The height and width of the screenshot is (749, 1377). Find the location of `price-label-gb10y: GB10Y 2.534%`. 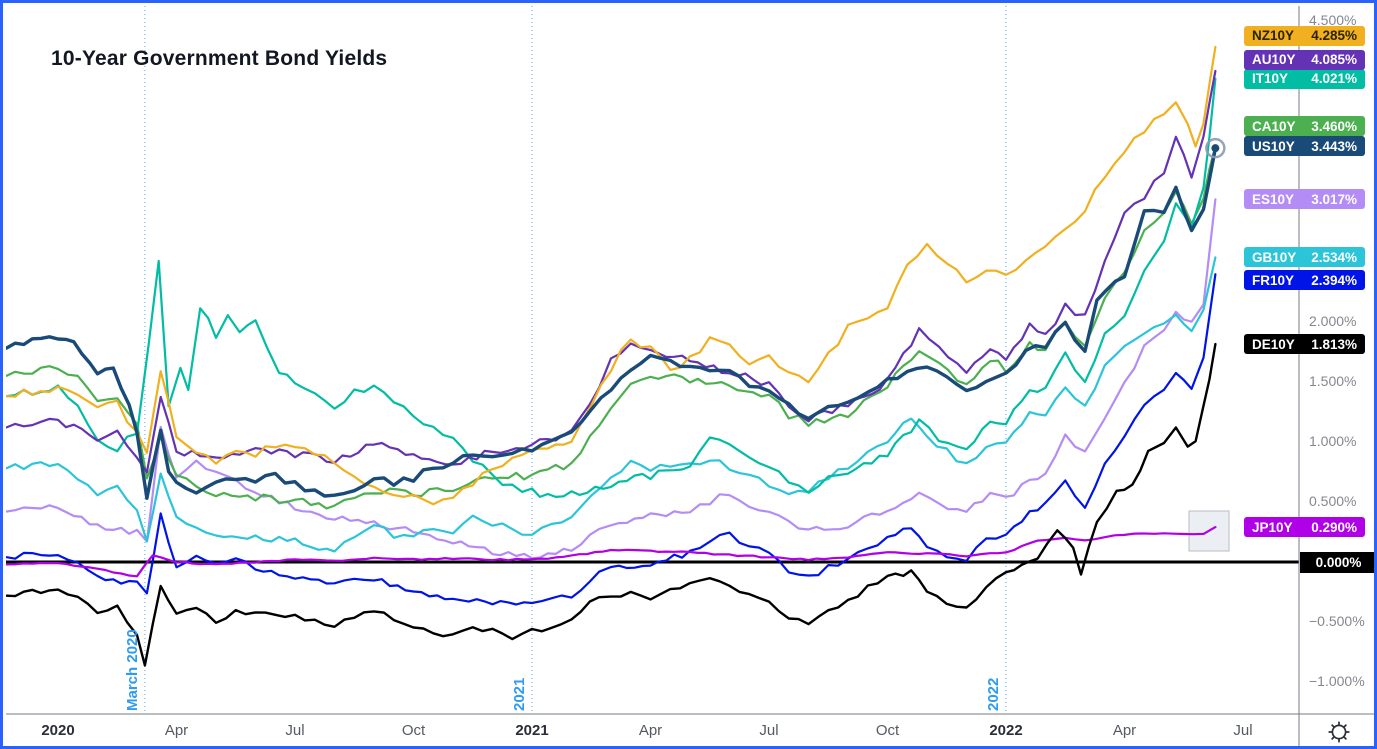

price-label-gb10y: GB10Y 2.534% is located at coordinates (1304, 257).